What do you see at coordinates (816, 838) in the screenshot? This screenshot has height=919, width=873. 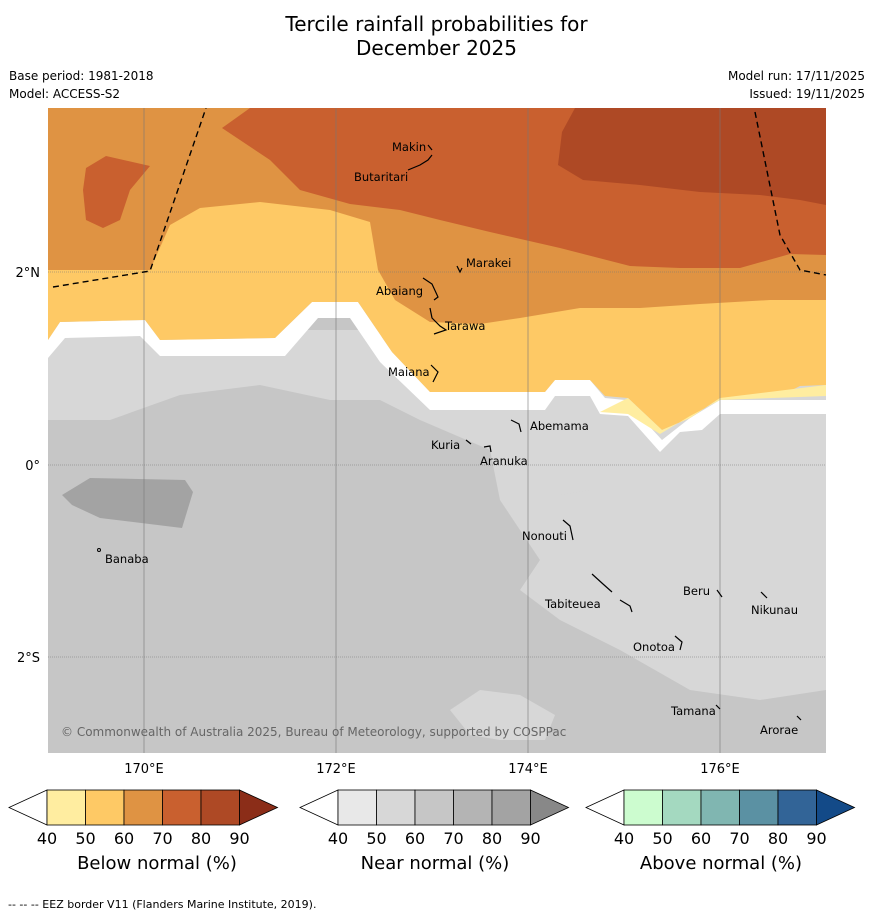 I see `colorbar-above-tick: 90` at bounding box center [816, 838].